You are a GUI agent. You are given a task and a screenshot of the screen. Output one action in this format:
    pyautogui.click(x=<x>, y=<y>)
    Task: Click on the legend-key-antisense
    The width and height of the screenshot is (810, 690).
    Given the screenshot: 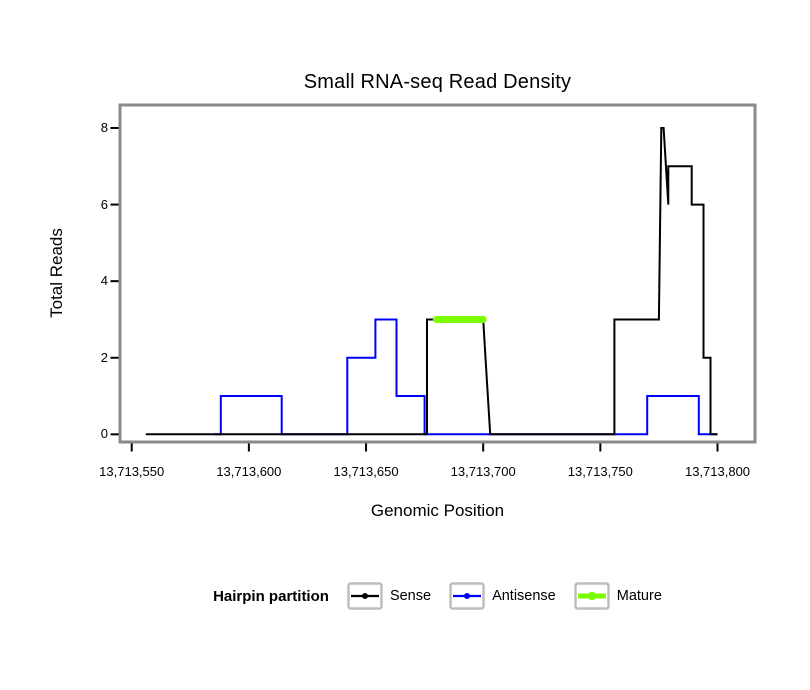 What is the action you would take?
    pyautogui.click(x=467, y=596)
    